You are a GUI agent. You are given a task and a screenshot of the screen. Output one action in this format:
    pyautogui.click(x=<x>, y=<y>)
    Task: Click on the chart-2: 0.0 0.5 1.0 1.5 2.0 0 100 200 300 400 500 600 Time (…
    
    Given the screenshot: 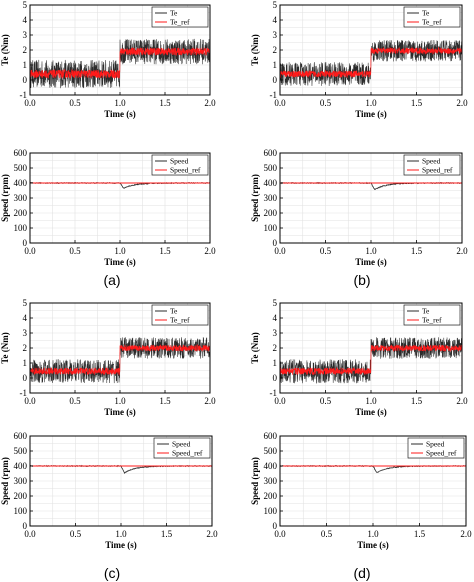 What is the action you would take?
    pyautogui.click(x=108, y=207)
    